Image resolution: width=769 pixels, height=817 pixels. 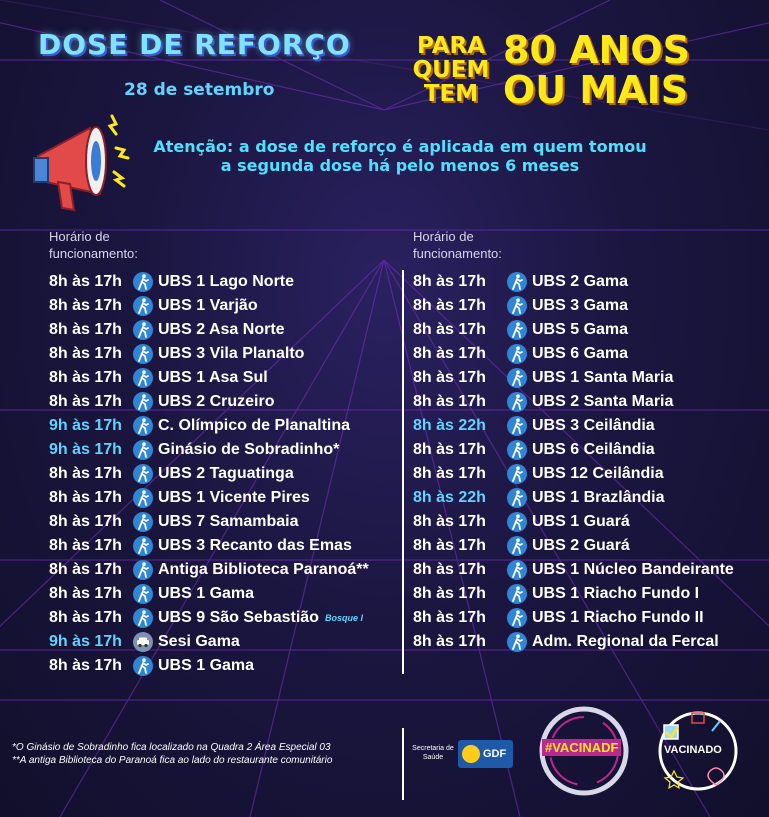 I want to click on schedule-row: 8h às 17h UBS 2 Cruzeiro, so click(x=209, y=402).